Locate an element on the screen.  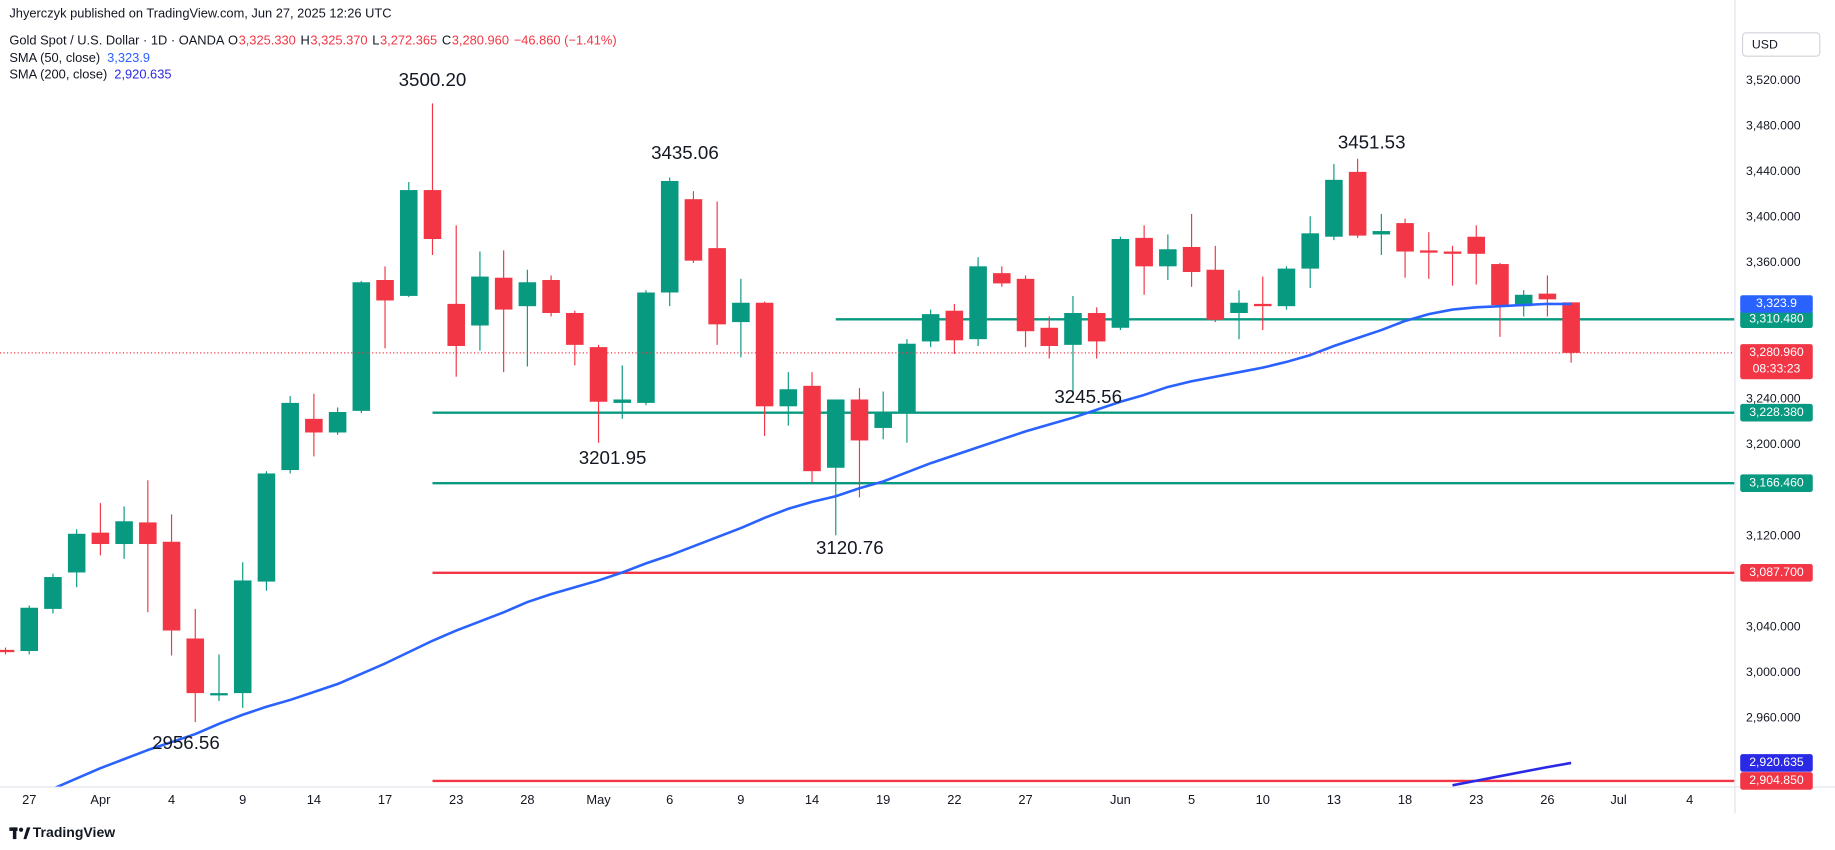
change: −46.860 (−1.41%) is located at coordinates (565, 39).